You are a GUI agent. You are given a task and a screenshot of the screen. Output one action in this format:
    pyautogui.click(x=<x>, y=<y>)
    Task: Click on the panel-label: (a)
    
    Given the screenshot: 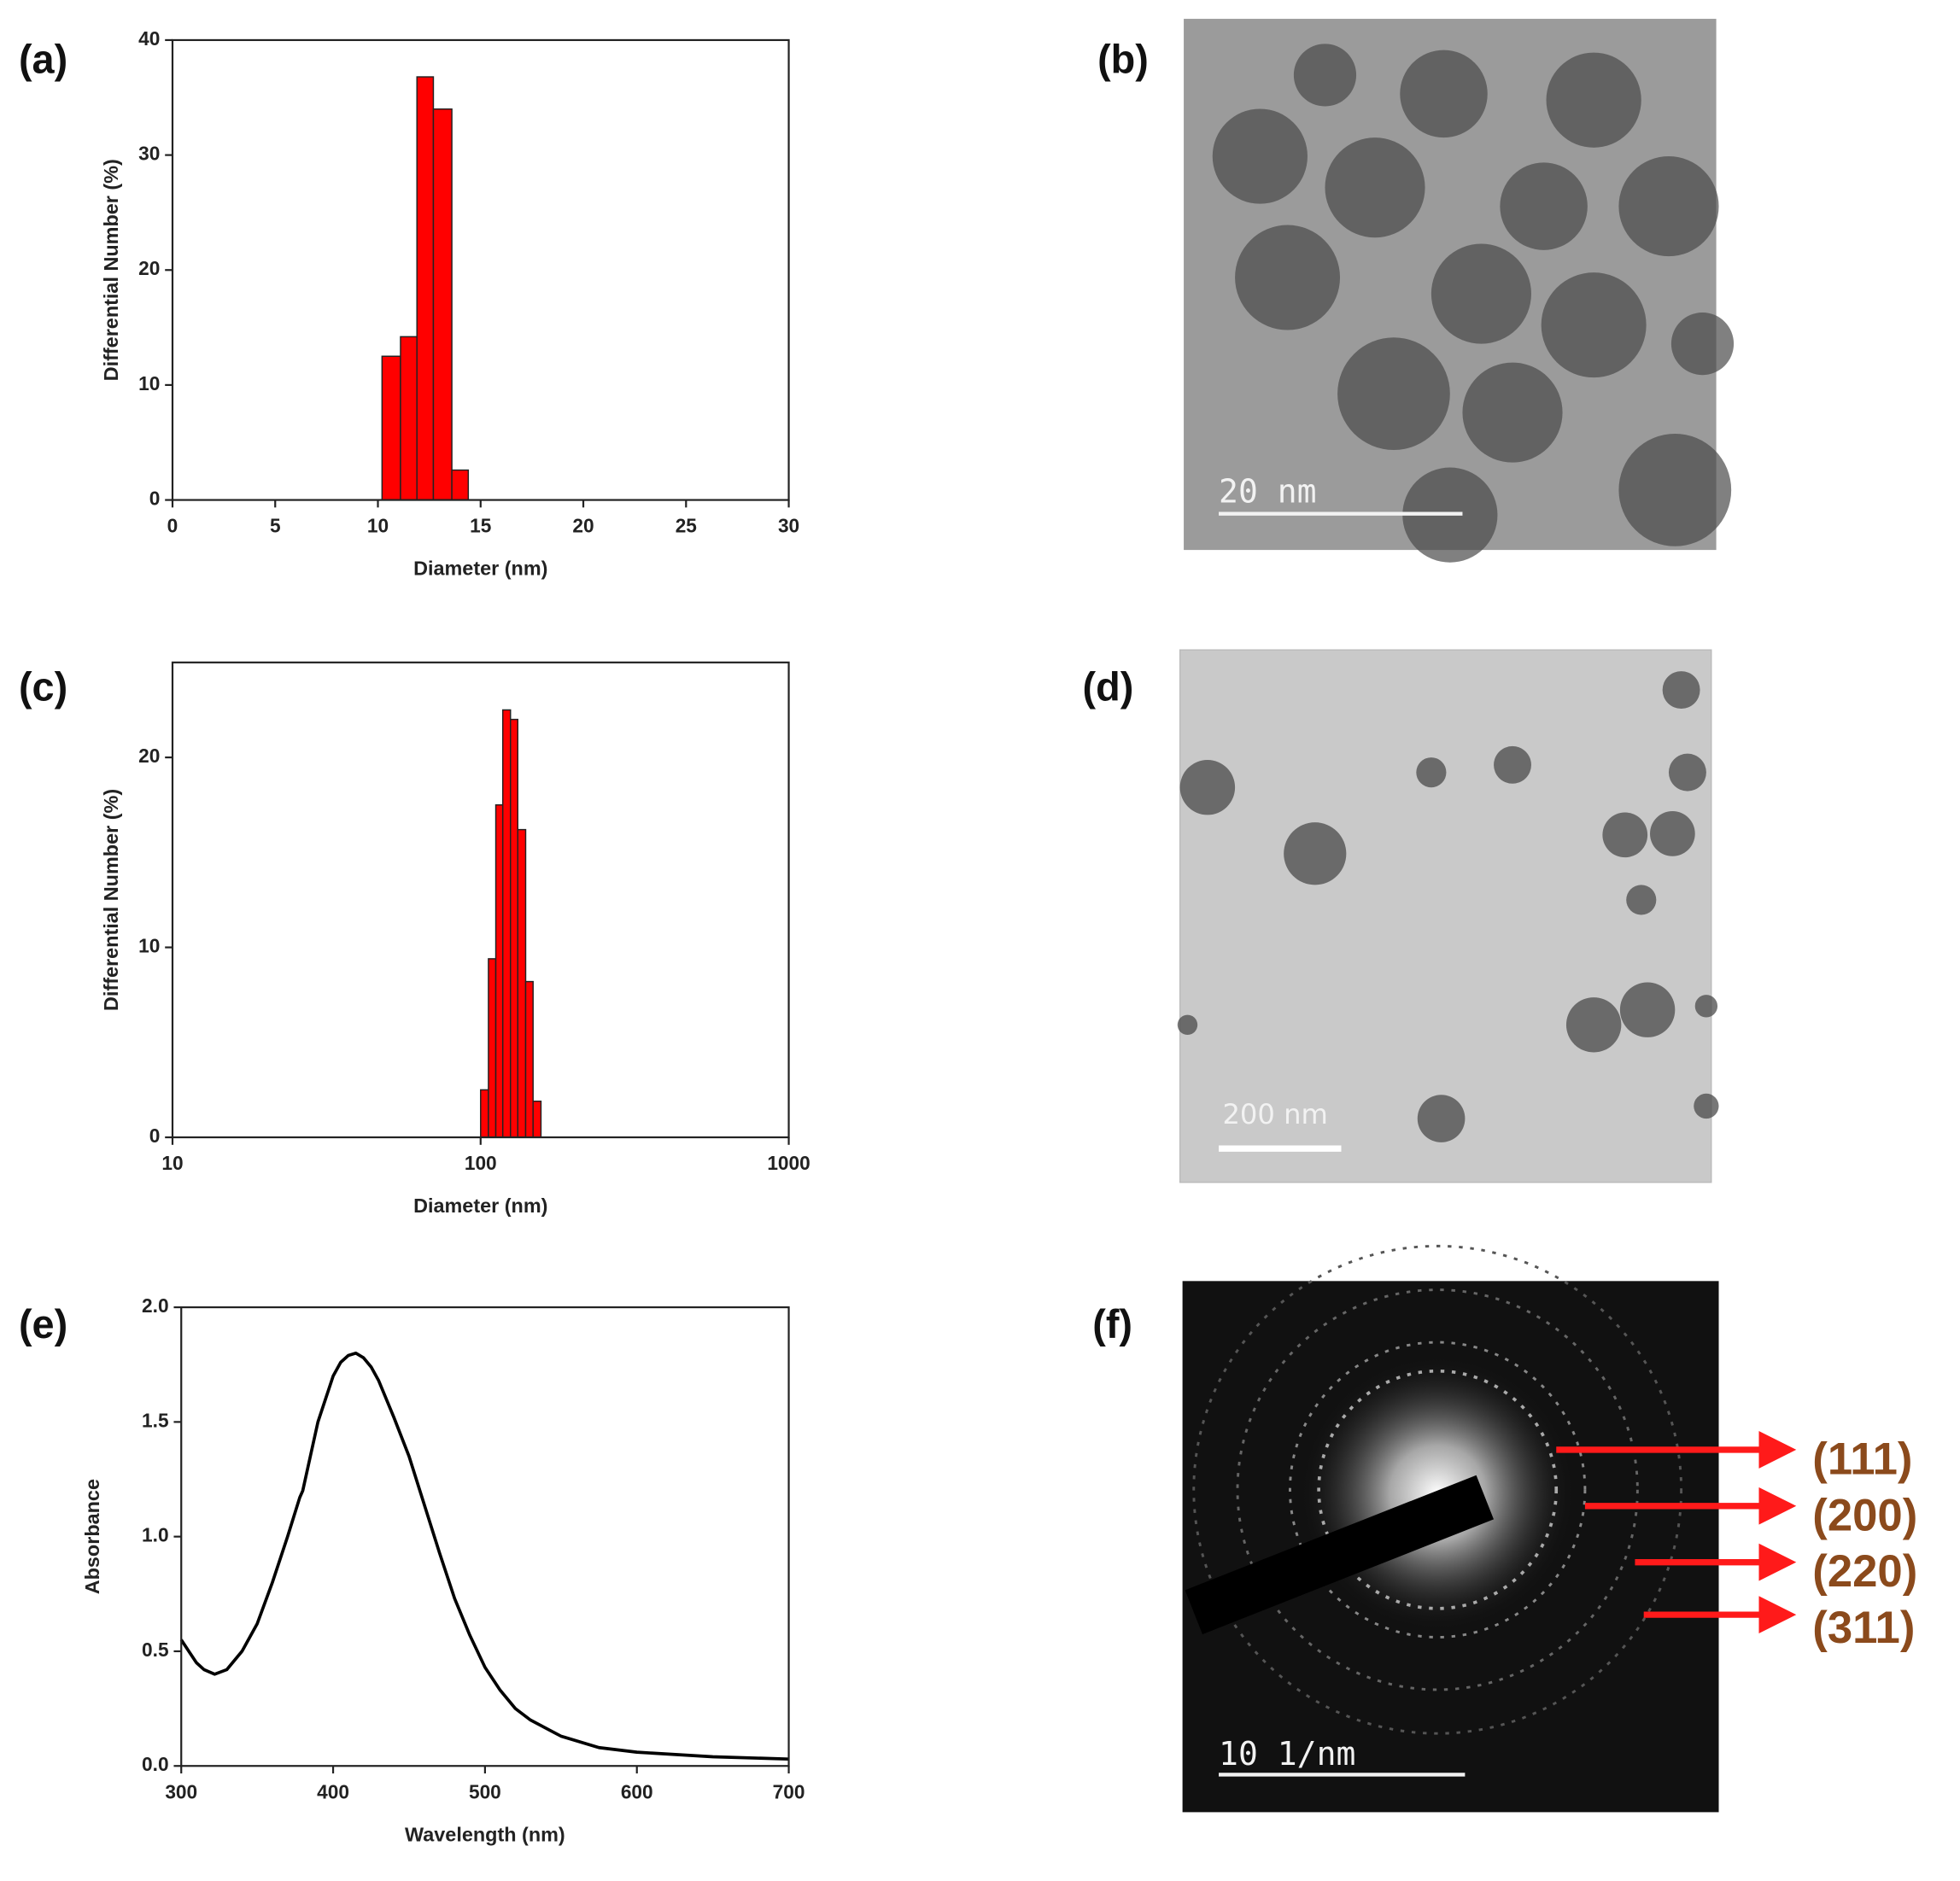 What is the action you would take?
    pyautogui.click(x=43, y=60)
    